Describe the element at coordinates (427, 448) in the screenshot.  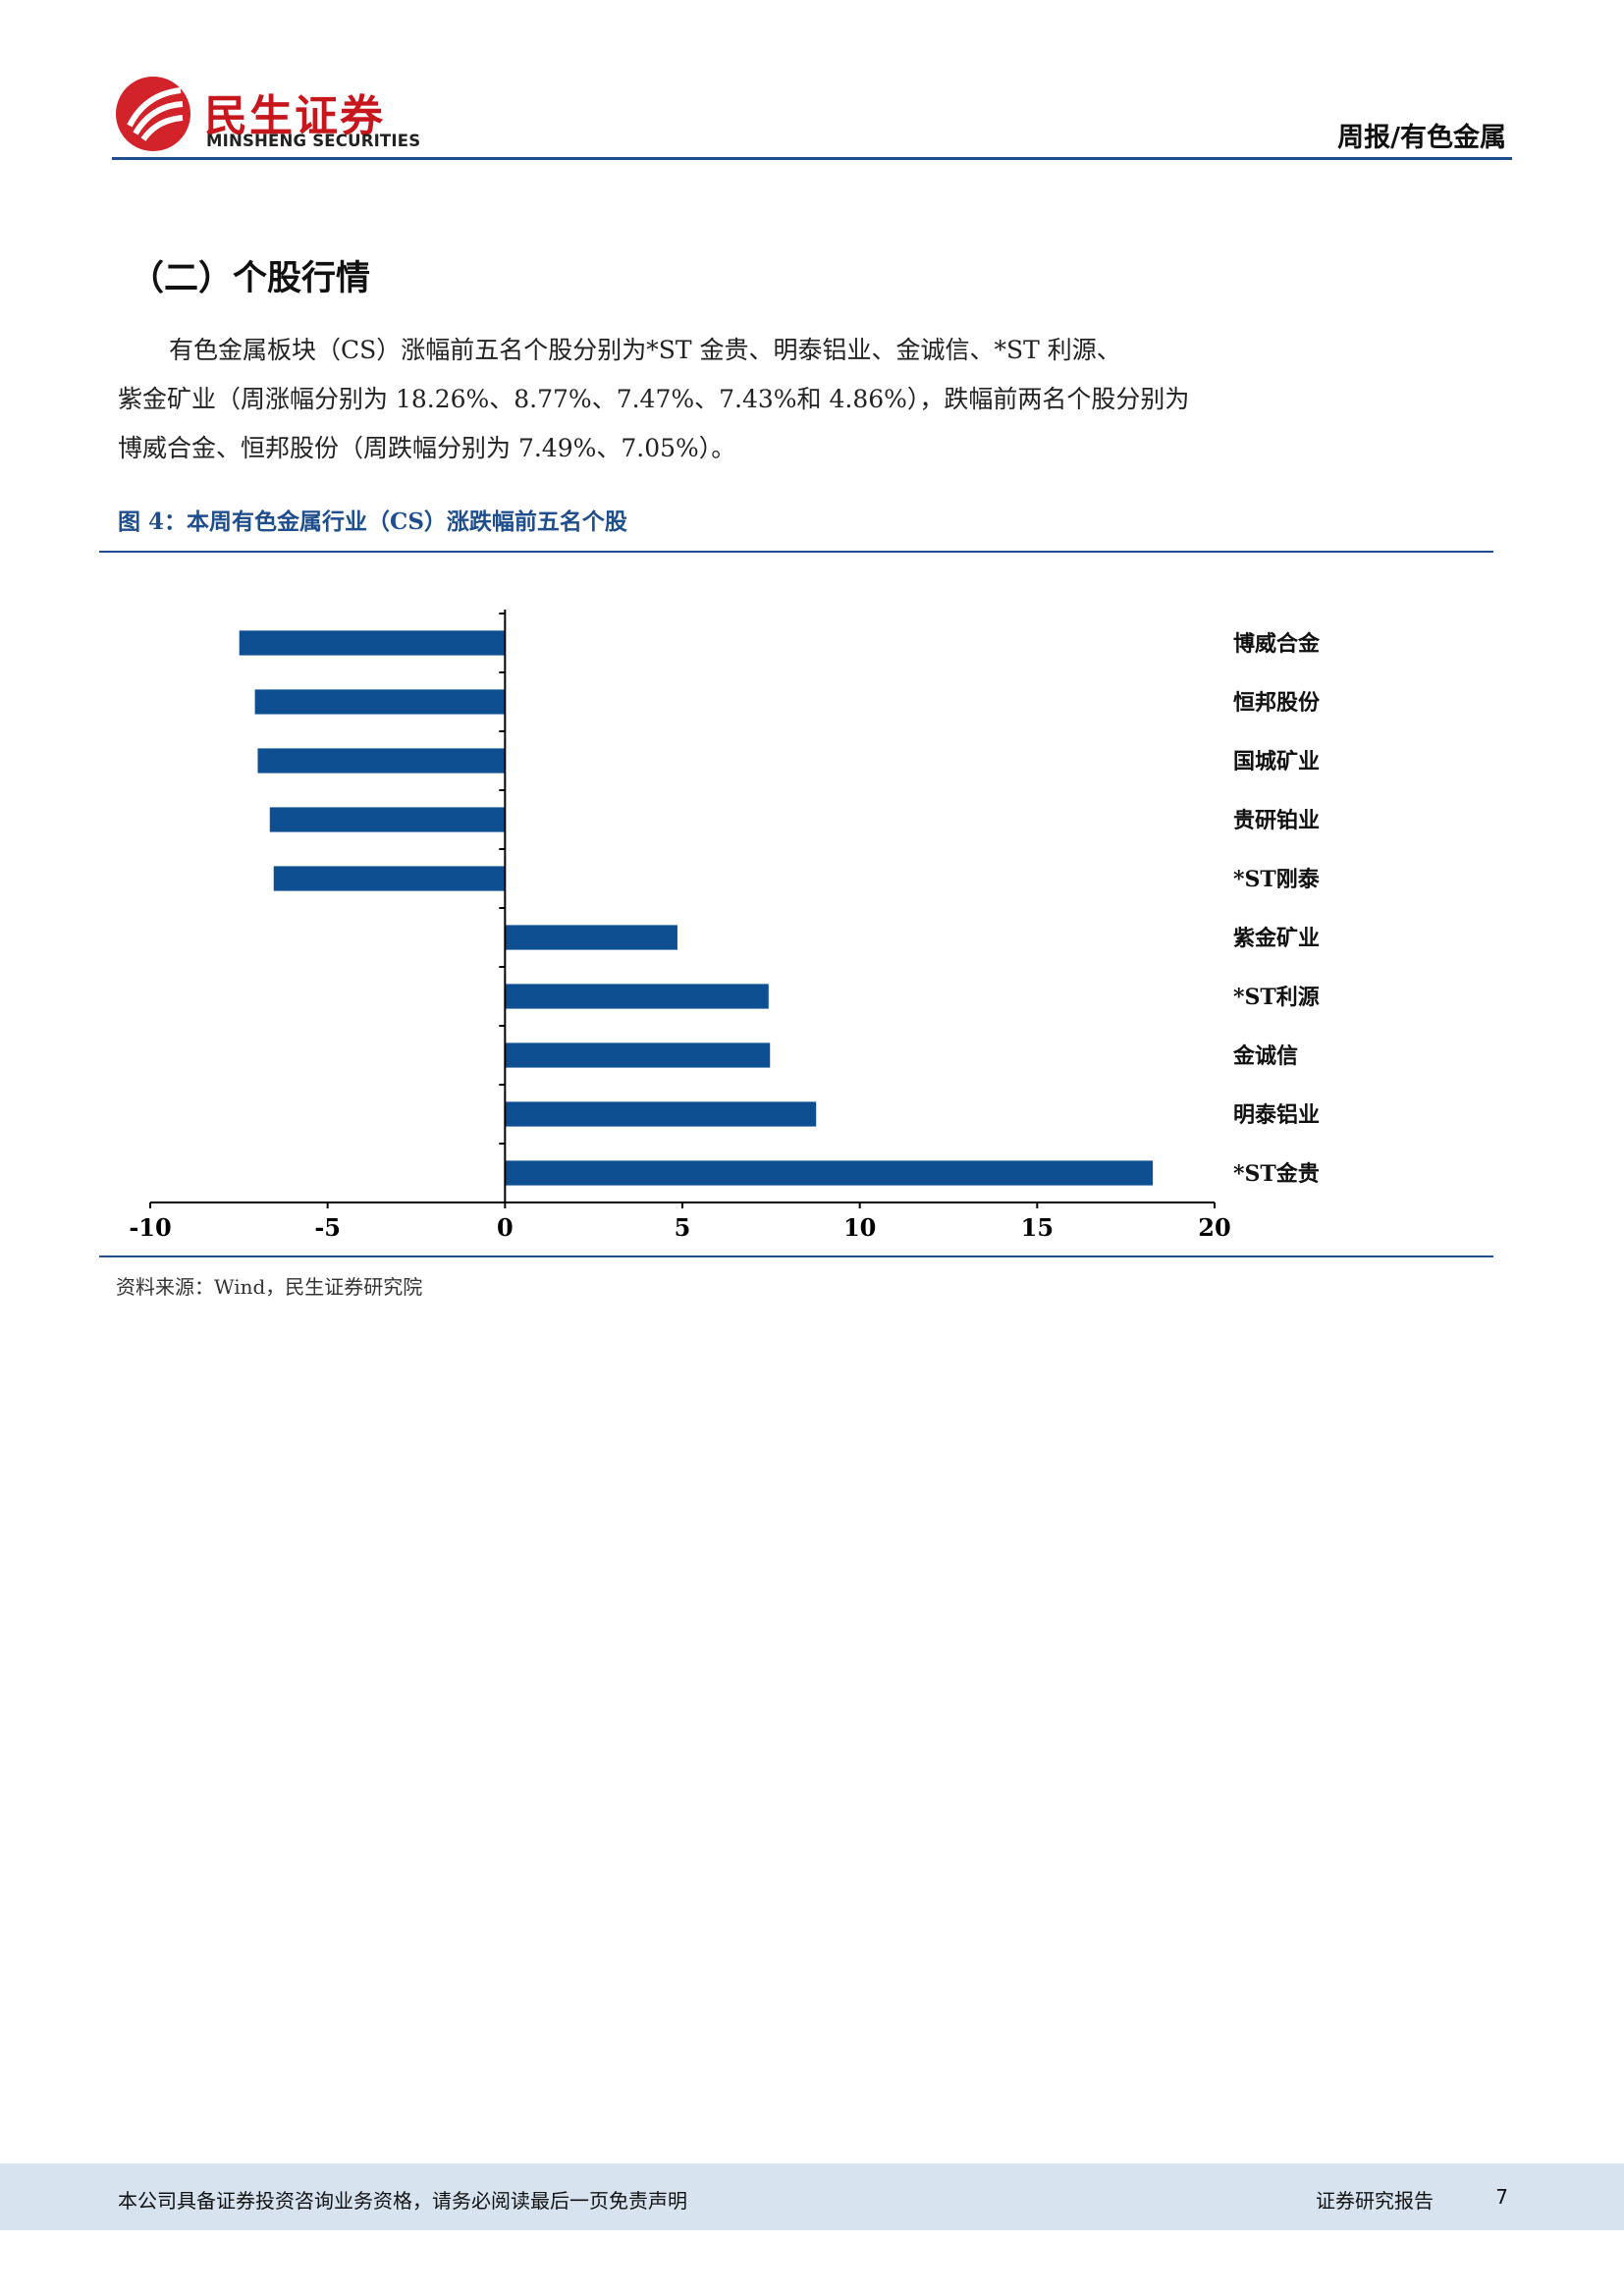
I see `paragraph-line: 博威合金、恒邦股份（周跌幅分别为 7.49%、7.05%）。` at that location.